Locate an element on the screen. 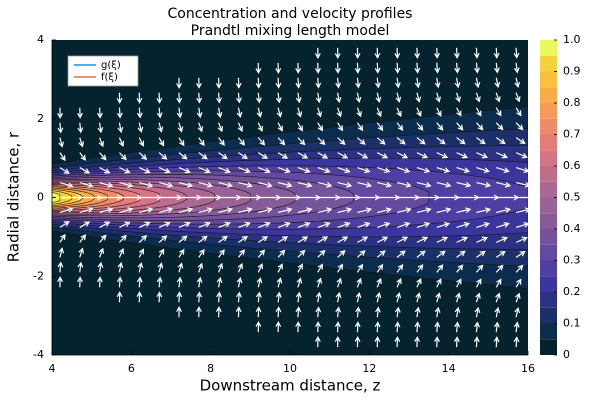 This screenshot has height=404, width=600. y-tick-label: 4 is located at coordinates (40, 39).